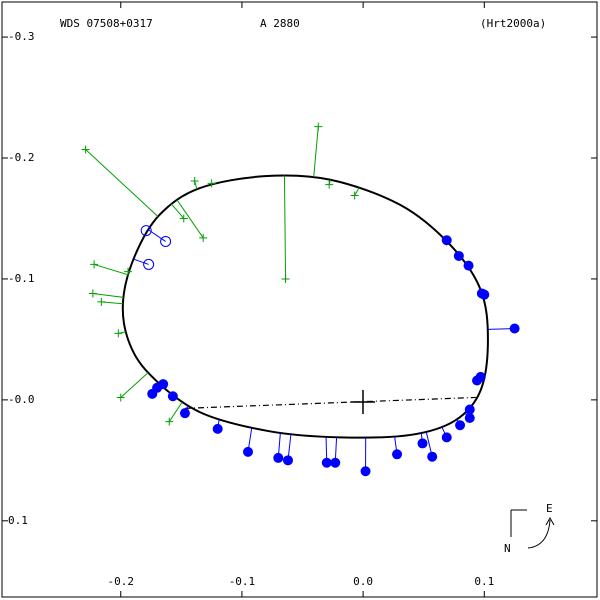  I want to click on compass-arrow-head, so click(550, 521).